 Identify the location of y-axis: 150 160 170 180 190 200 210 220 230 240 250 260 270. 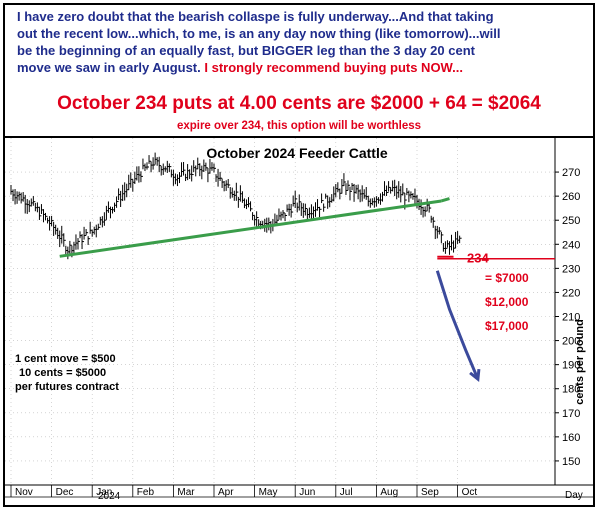
(567, 311).